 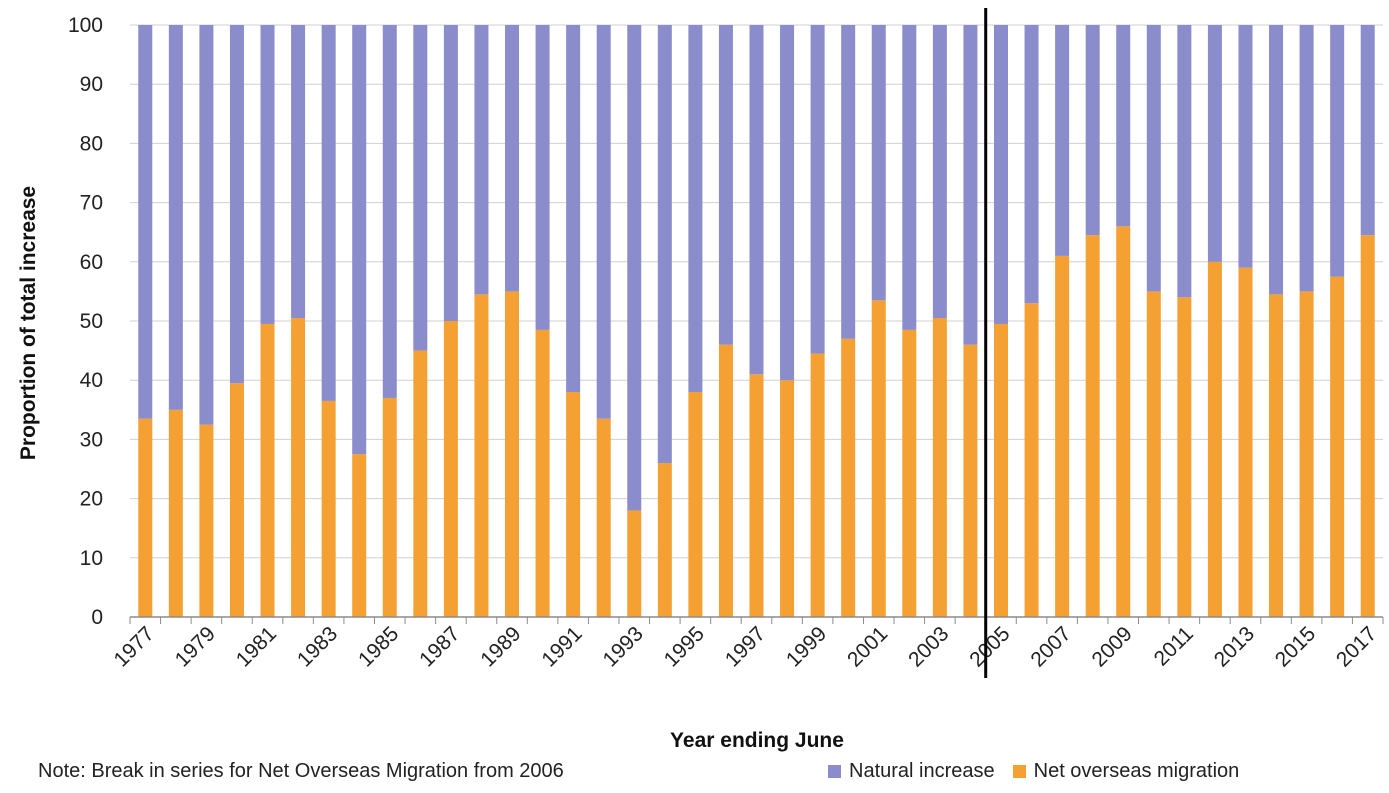 I want to click on bar-natural-increase-1994, so click(x=664, y=244).